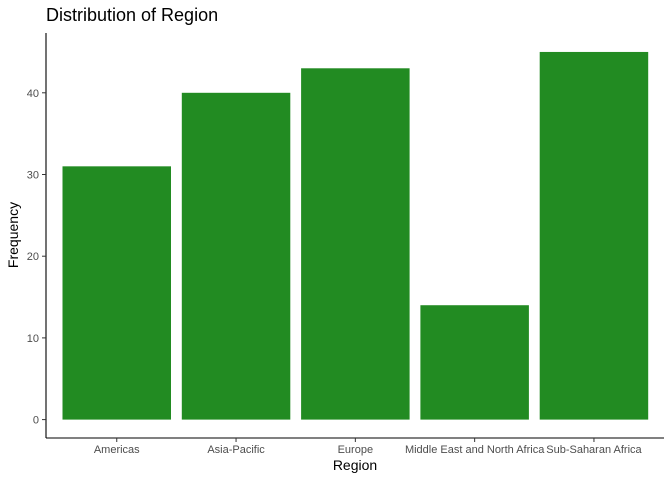 Image resolution: width=672 pixels, height=480 pixels. Describe the element at coordinates (36, 421) in the screenshot. I see `y-tick-label: 0` at that location.